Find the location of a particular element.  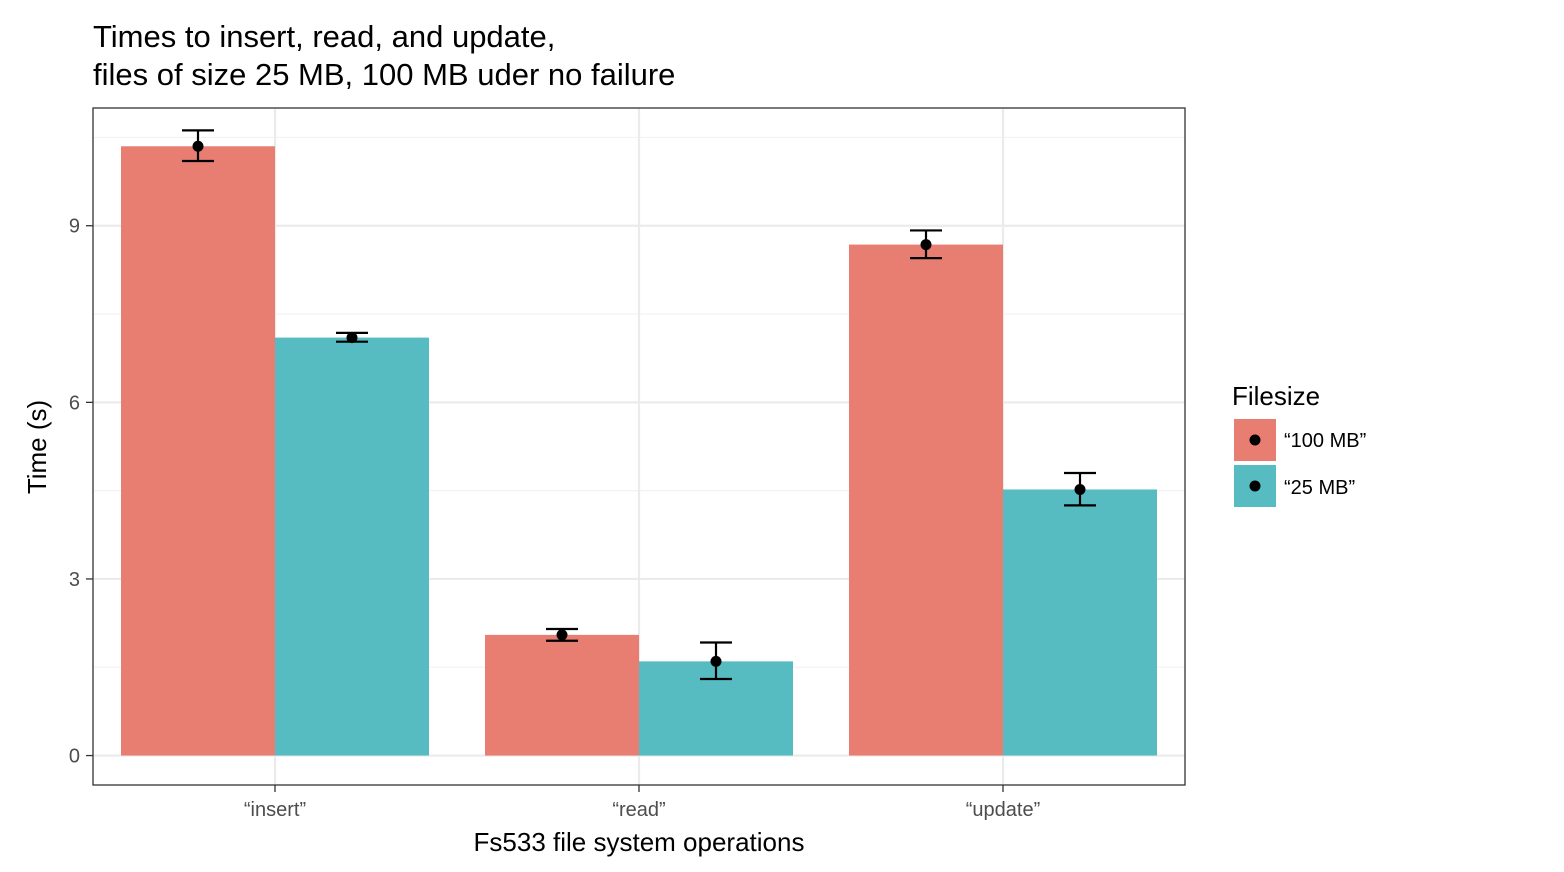

y-tick-label: 0 is located at coordinates (74, 757).